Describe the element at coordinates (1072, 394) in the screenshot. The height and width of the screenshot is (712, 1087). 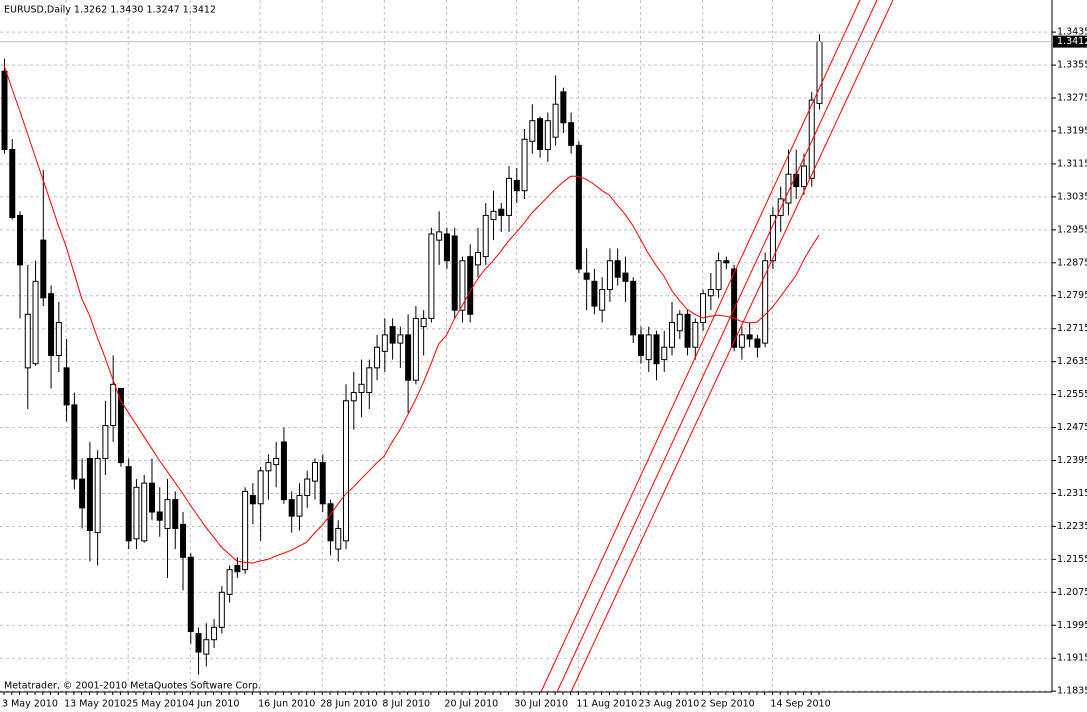
I see `y-tick-label: 1.2555` at that location.